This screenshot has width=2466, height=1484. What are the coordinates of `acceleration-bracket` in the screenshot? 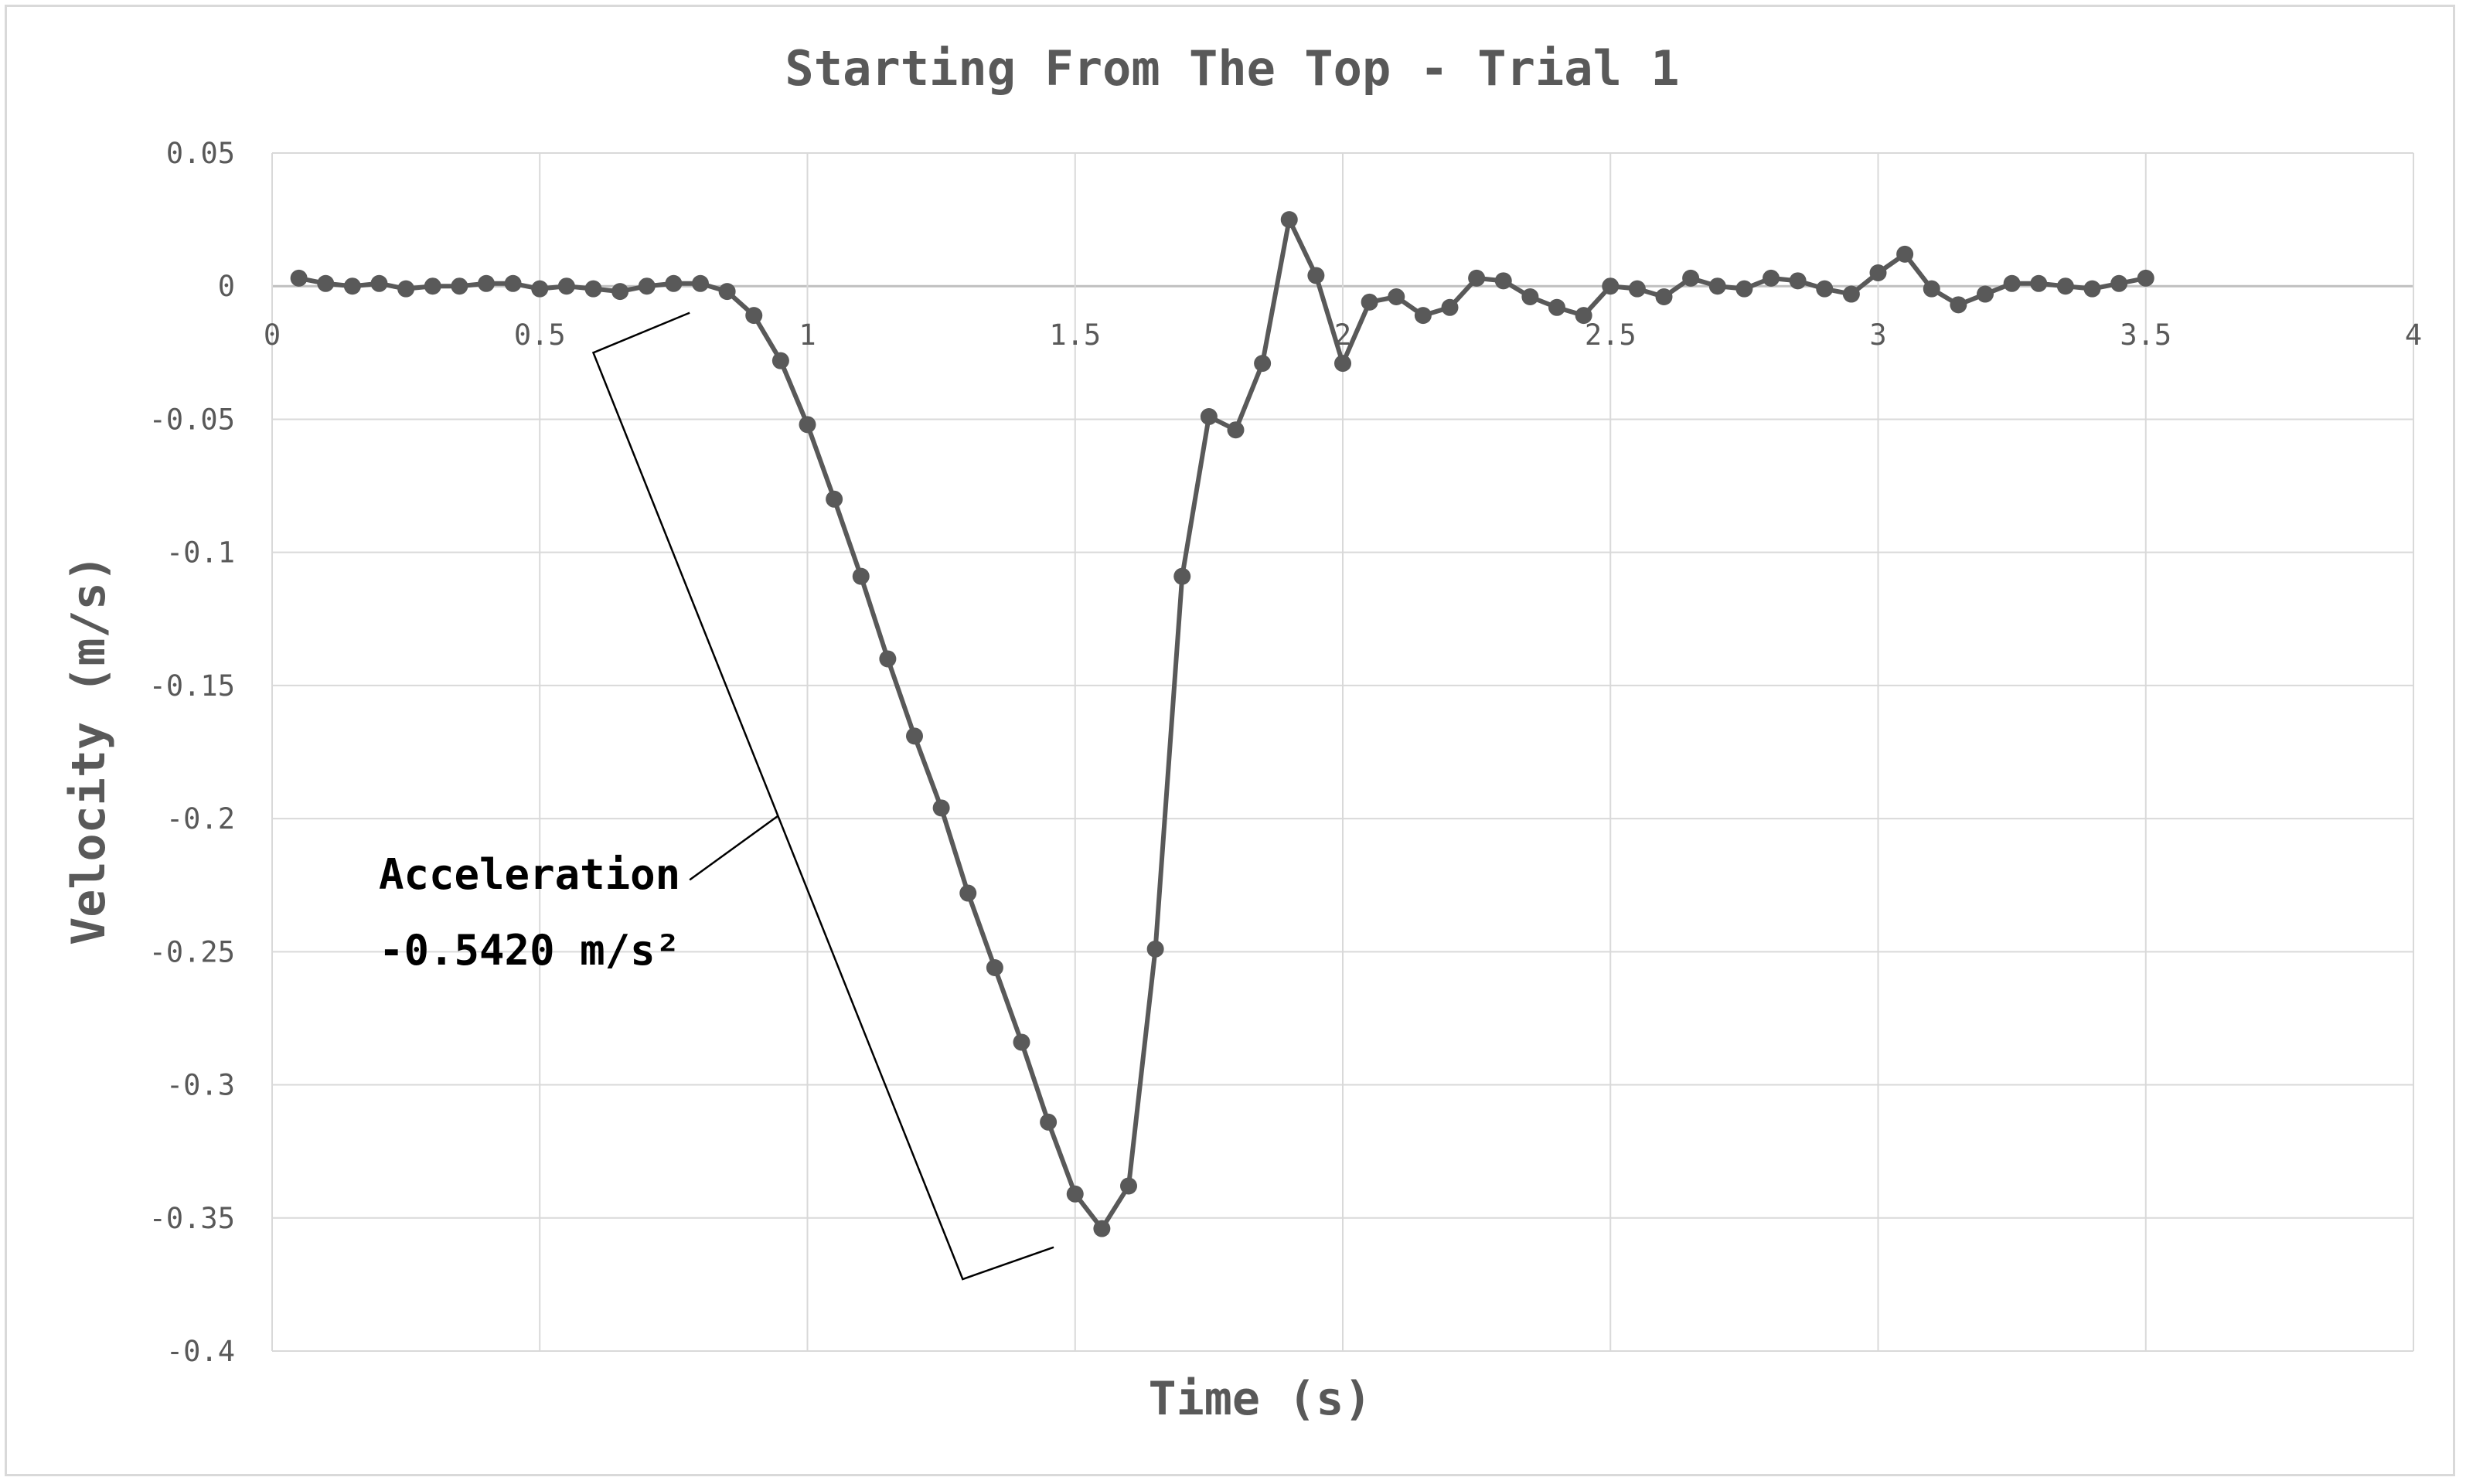 It's located at (822, 796).